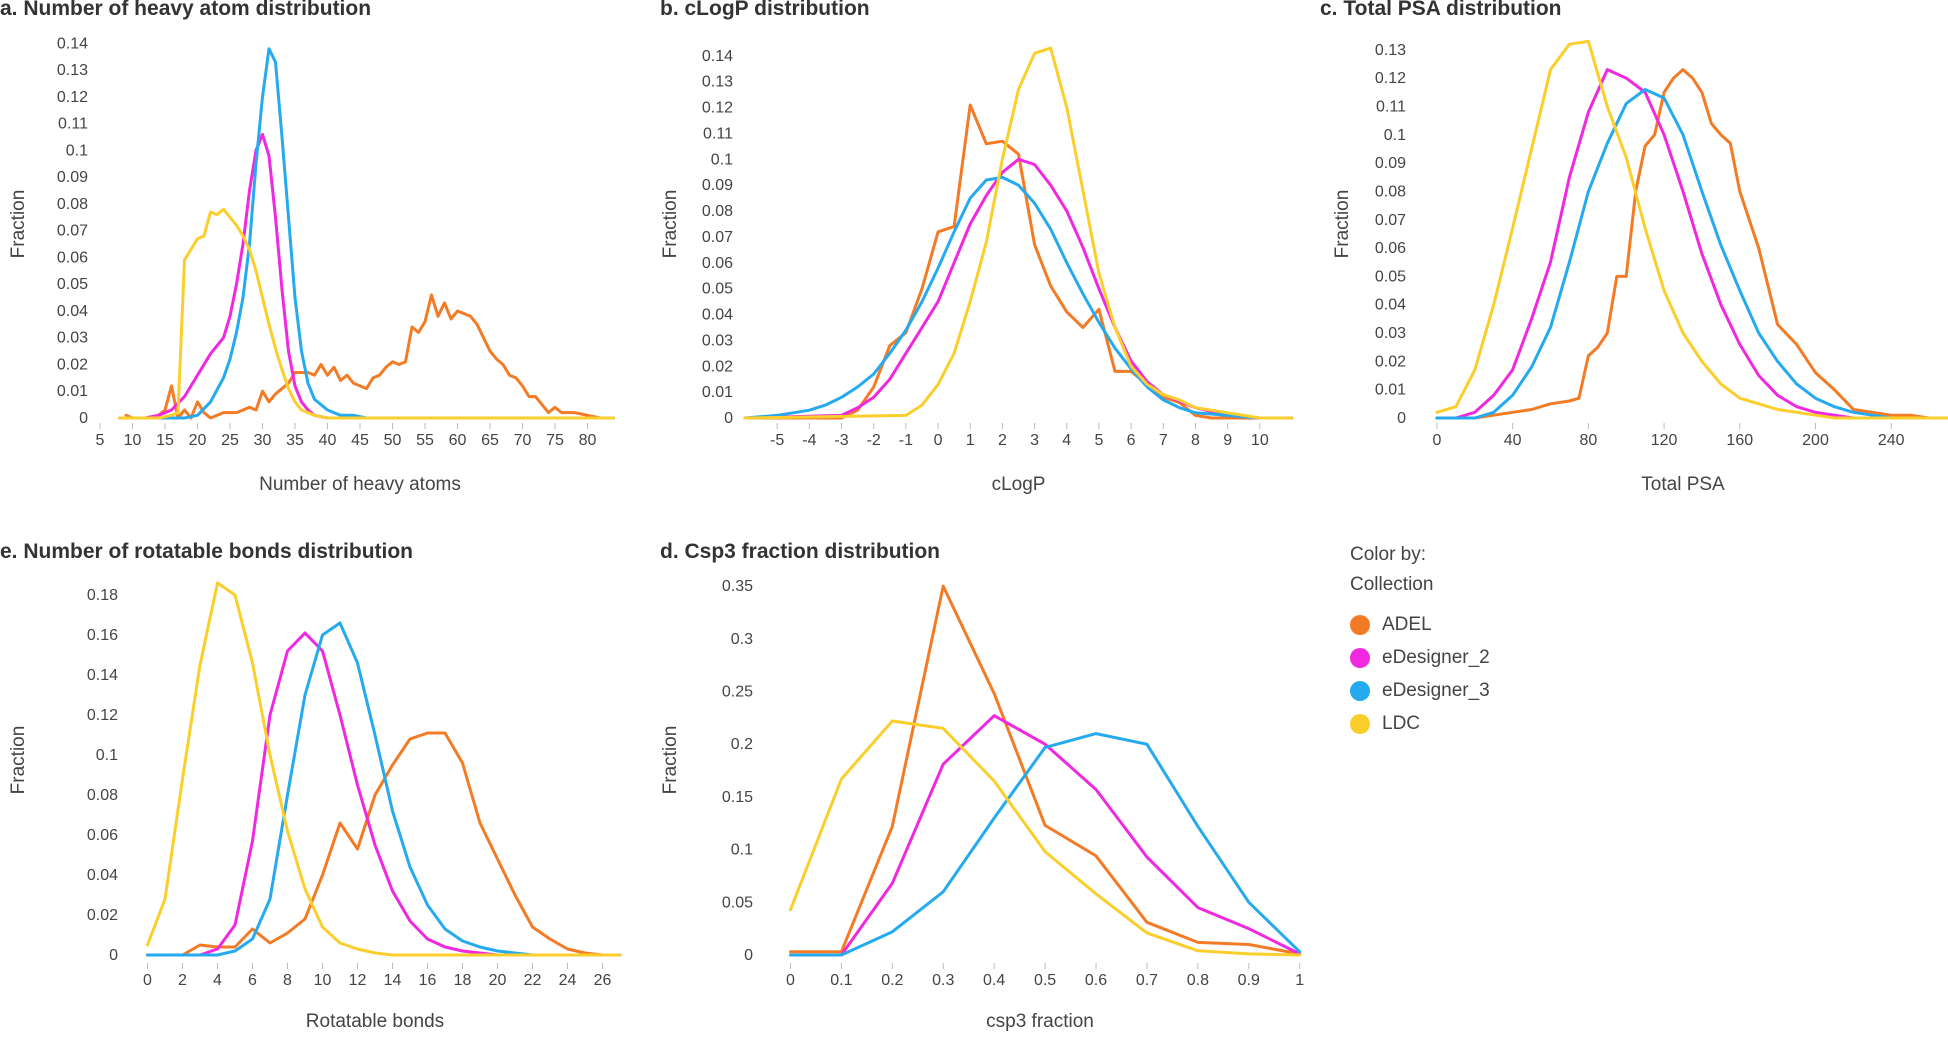 This screenshot has height=1037, width=1948. I want to click on chart-d-xtick-label: 0.7, so click(1147, 980).